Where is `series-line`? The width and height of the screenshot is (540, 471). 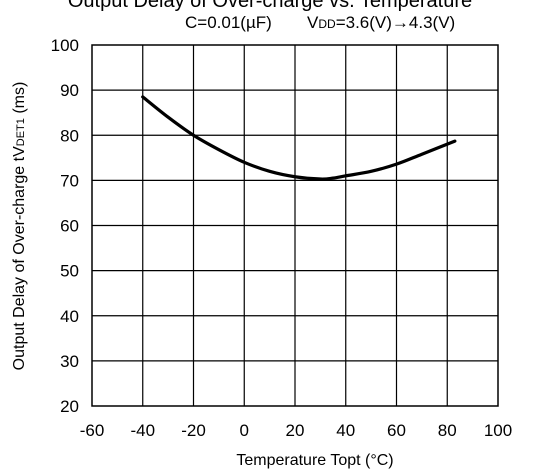
series-line is located at coordinates (299, 138).